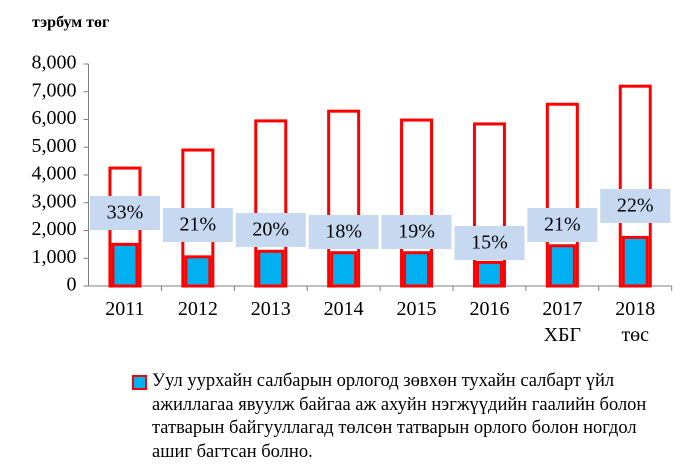  What do you see at coordinates (54, 201) in the screenshot?
I see `y-tick-label: 3,000` at bounding box center [54, 201].